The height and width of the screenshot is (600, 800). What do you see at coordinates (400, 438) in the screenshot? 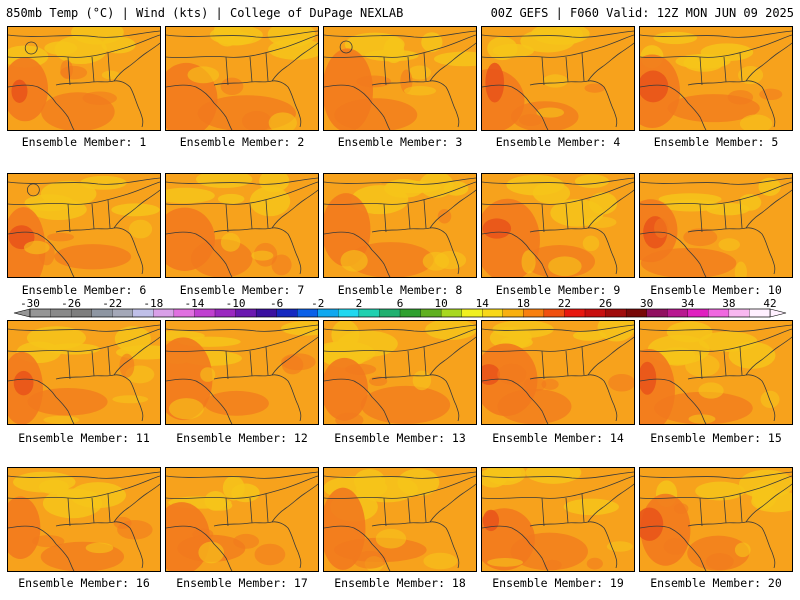
I see `ensemble-member-label: Ensemble Member: 13` at bounding box center [400, 438].